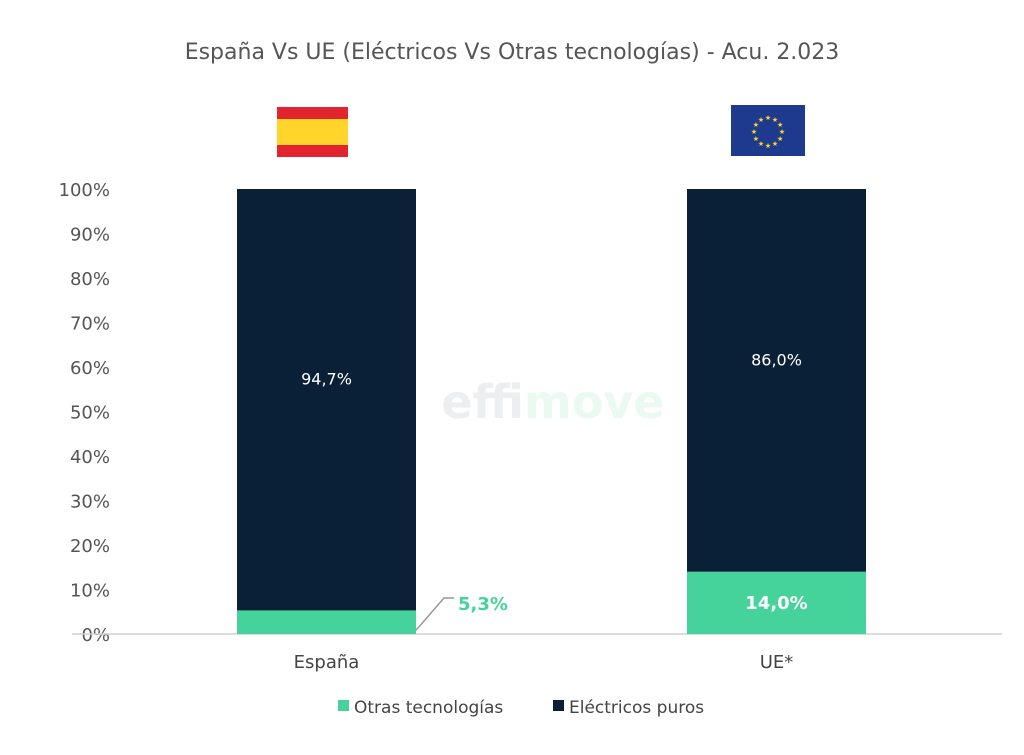 This screenshot has height=755, width=1024. I want to click on leader-line, so click(434, 614).